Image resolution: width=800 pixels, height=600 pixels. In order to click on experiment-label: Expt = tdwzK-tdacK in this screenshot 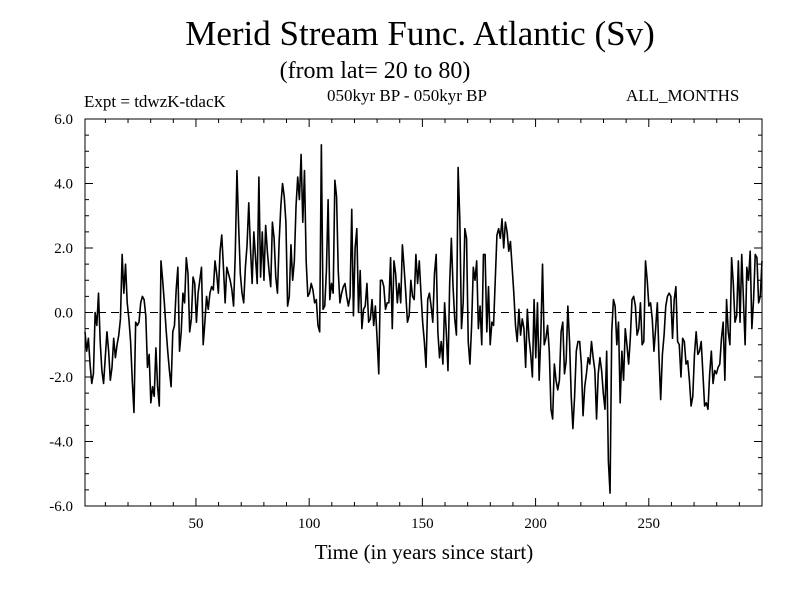, I will do `click(155, 101)`.